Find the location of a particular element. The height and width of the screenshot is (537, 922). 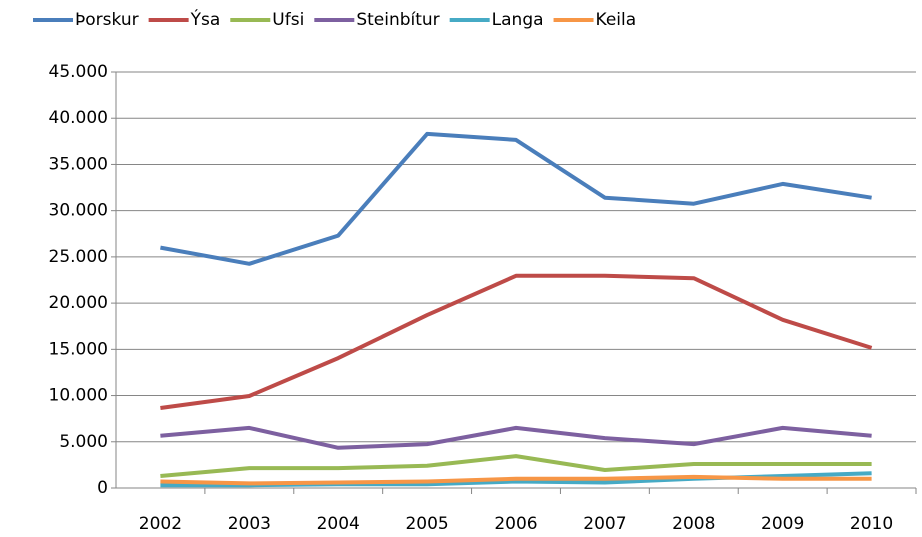

legend-item: Þorskur is located at coordinates (86, 20).